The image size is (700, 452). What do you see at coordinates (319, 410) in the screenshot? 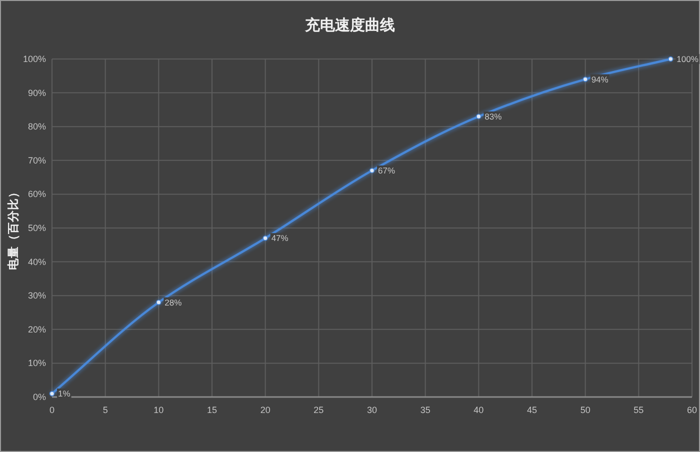
I see `x-tick: 25` at bounding box center [319, 410].